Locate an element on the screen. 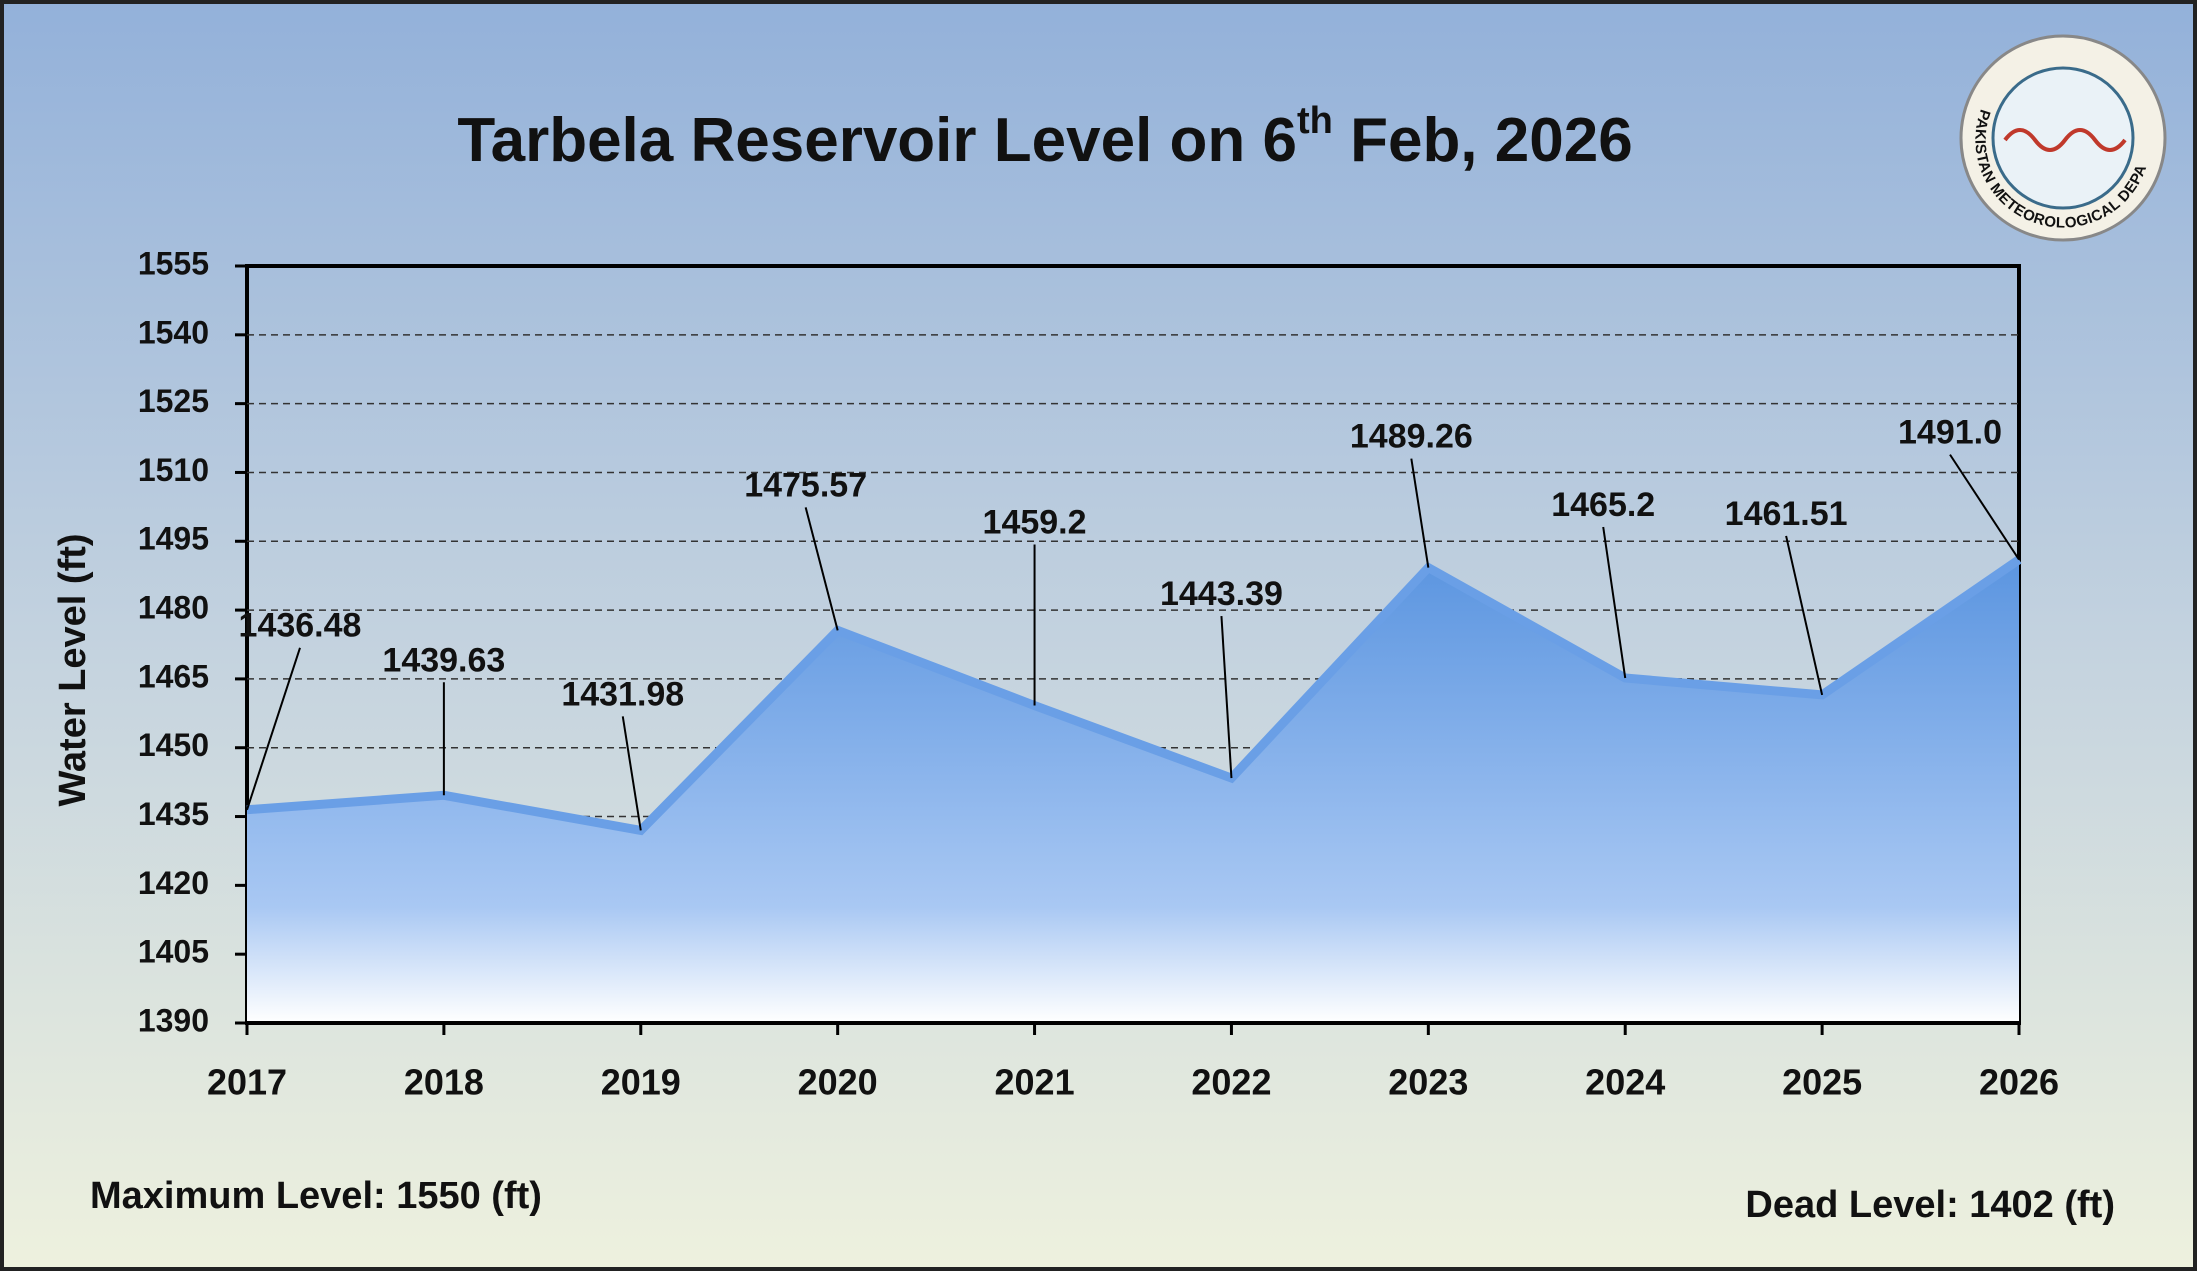 The width and height of the screenshot is (2197, 1276). x-tick-label: 2017 is located at coordinates (247, 1082).